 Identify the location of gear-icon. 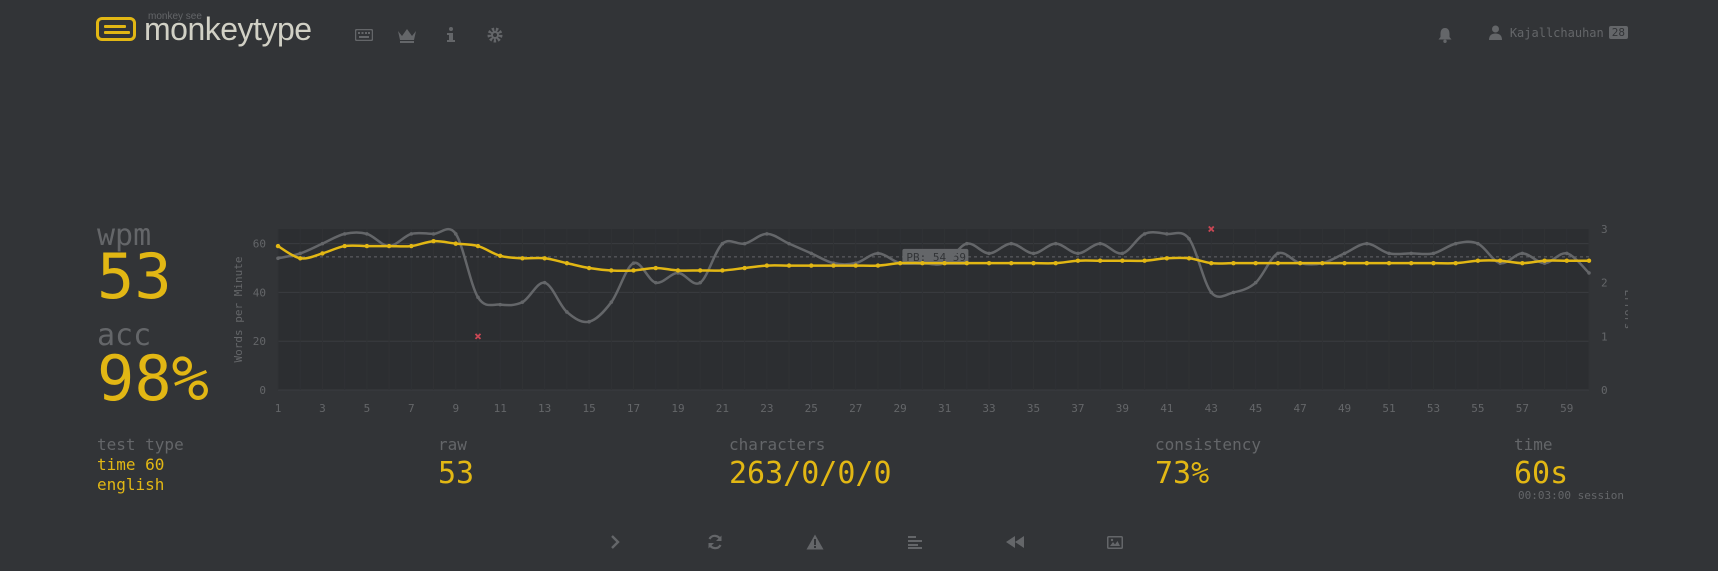
(495, 35).